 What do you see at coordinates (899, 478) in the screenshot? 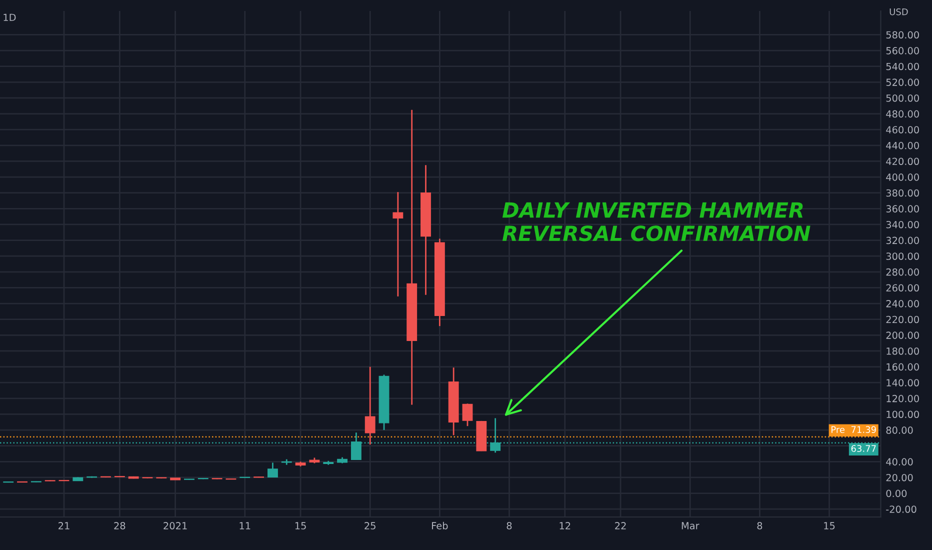
I see `y-tick-label: 20.00` at bounding box center [899, 478].